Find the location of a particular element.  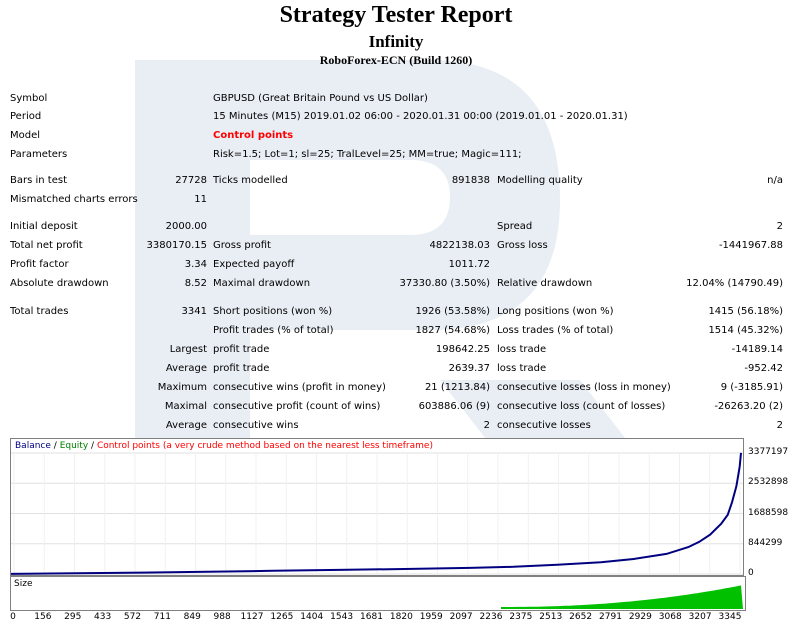

short-positions-label: Short positions (won %) is located at coordinates (273, 311).